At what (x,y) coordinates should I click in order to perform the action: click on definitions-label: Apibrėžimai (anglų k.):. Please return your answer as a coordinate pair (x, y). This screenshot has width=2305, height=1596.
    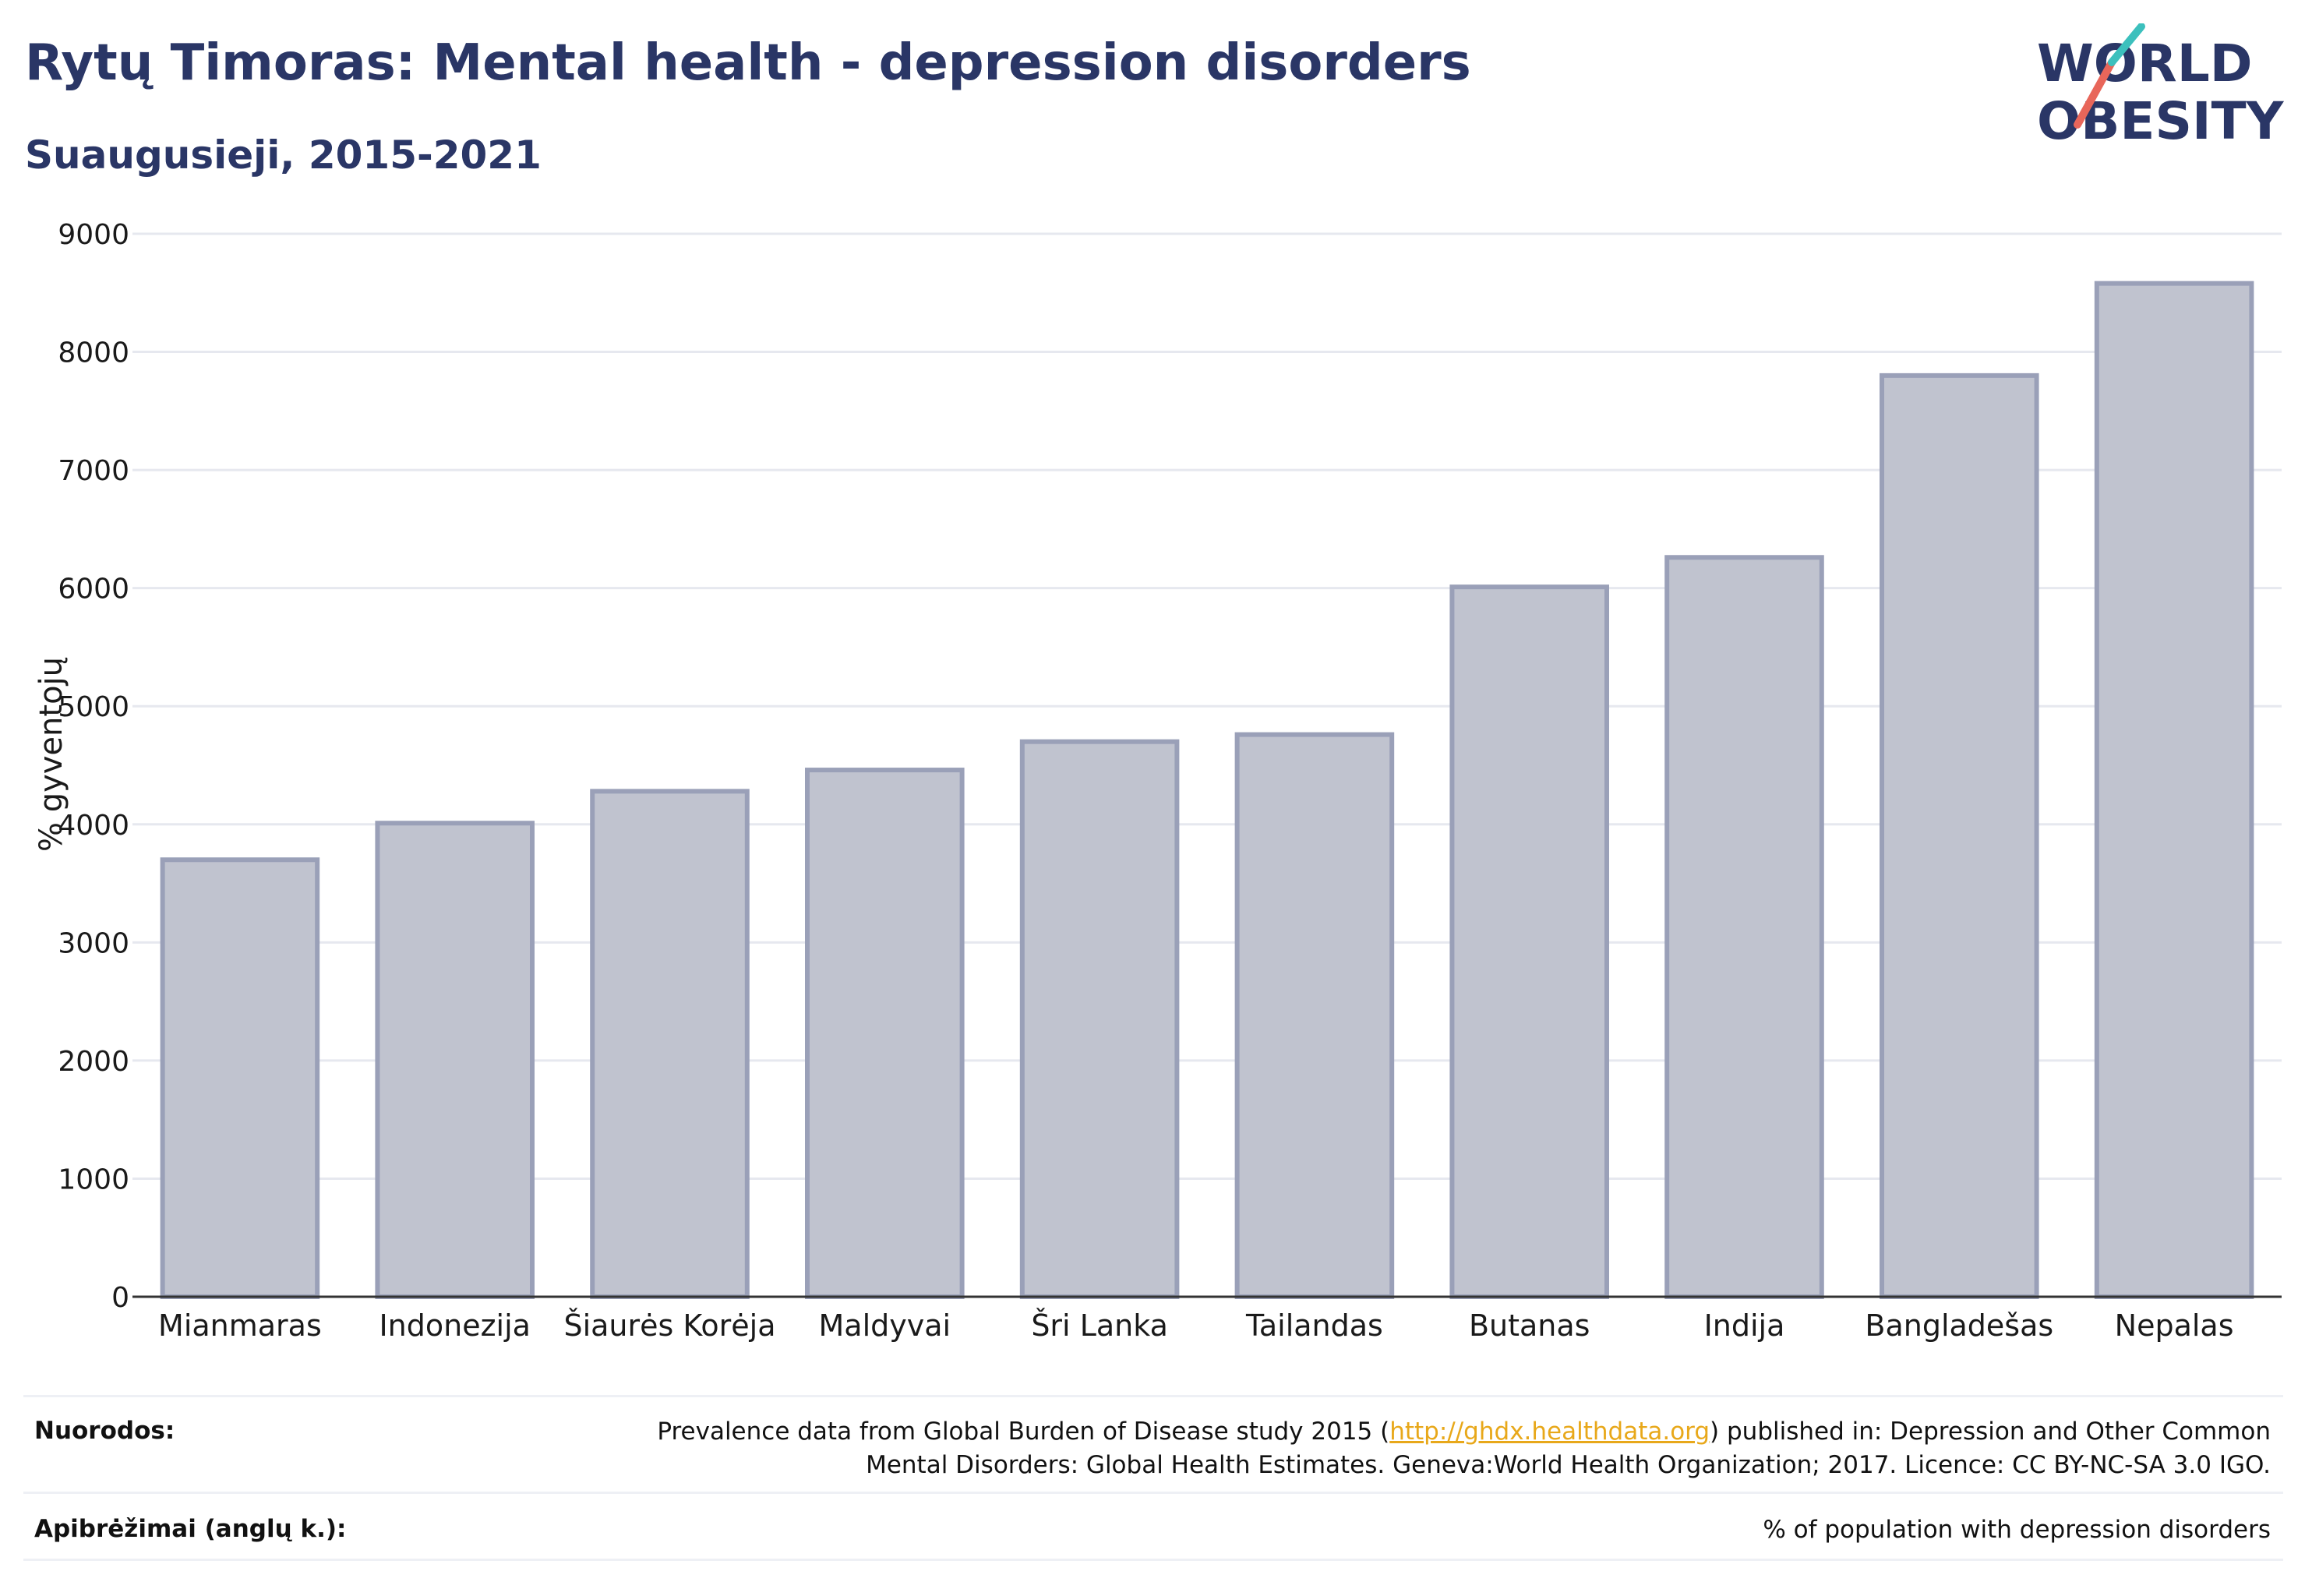
    Looking at the image, I should click on (190, 1529).